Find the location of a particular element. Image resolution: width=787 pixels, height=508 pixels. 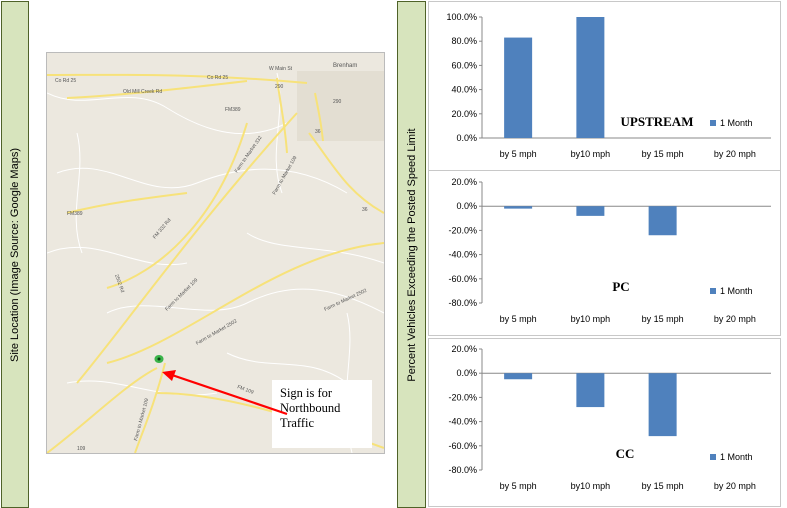

y-tick-label: 80.0% is located at coordinates (464, 41).